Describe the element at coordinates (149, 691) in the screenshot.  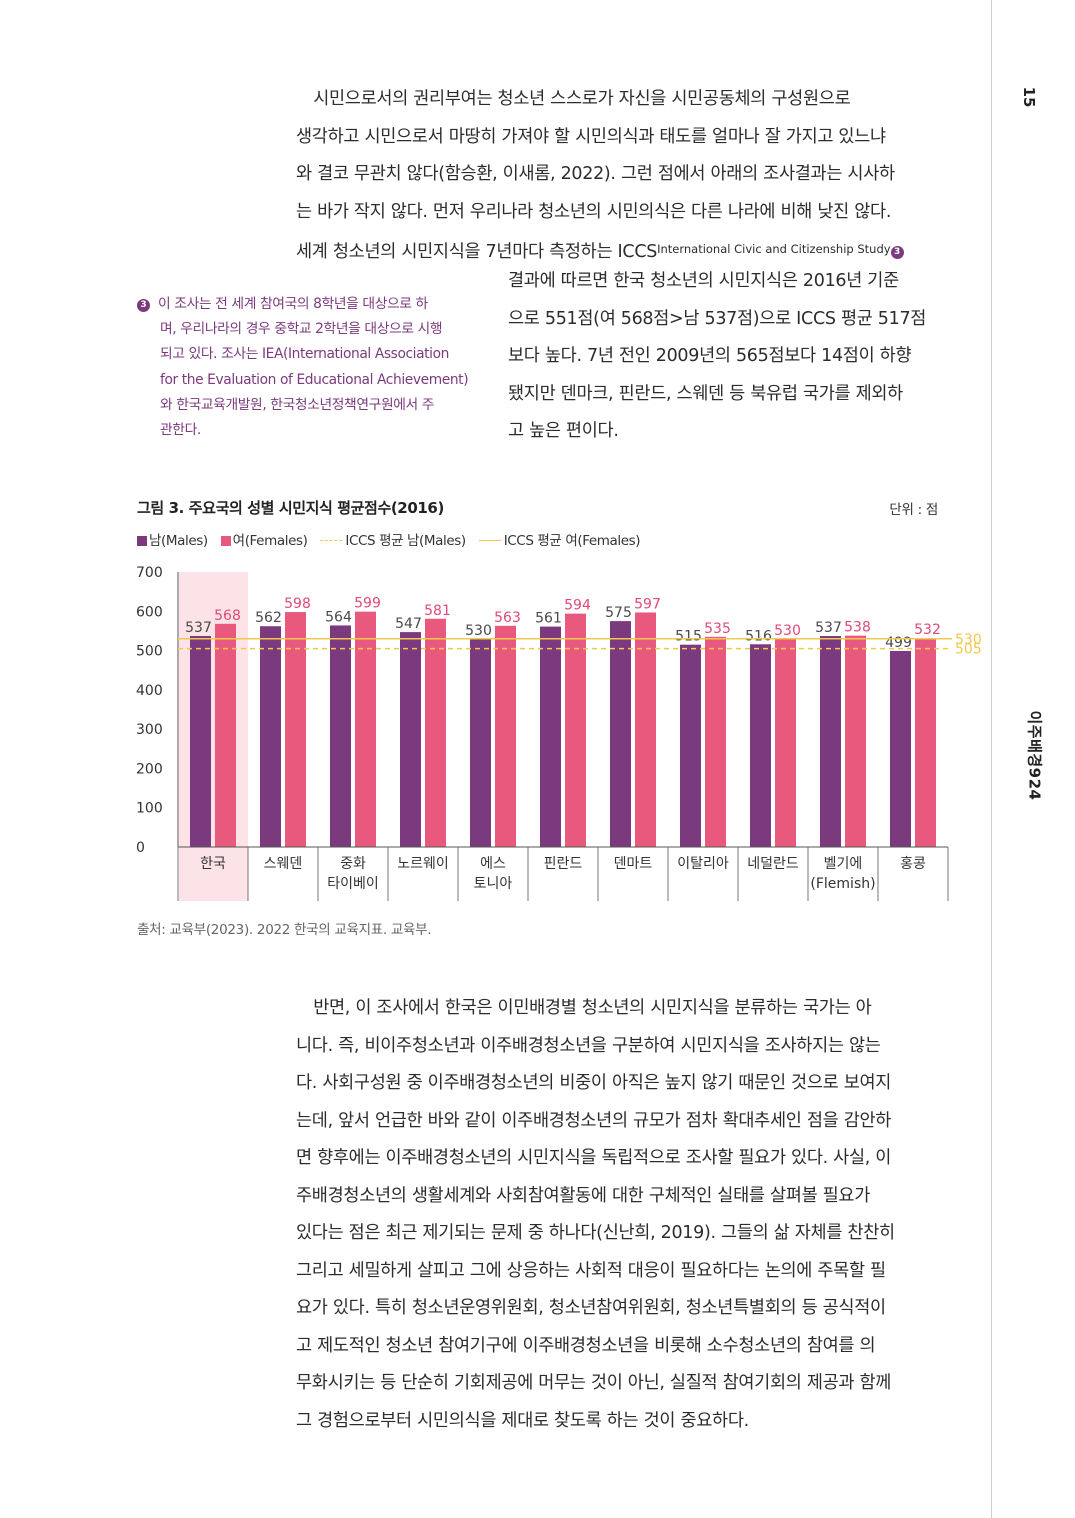
I see `y-tick-label: 400` at that location.